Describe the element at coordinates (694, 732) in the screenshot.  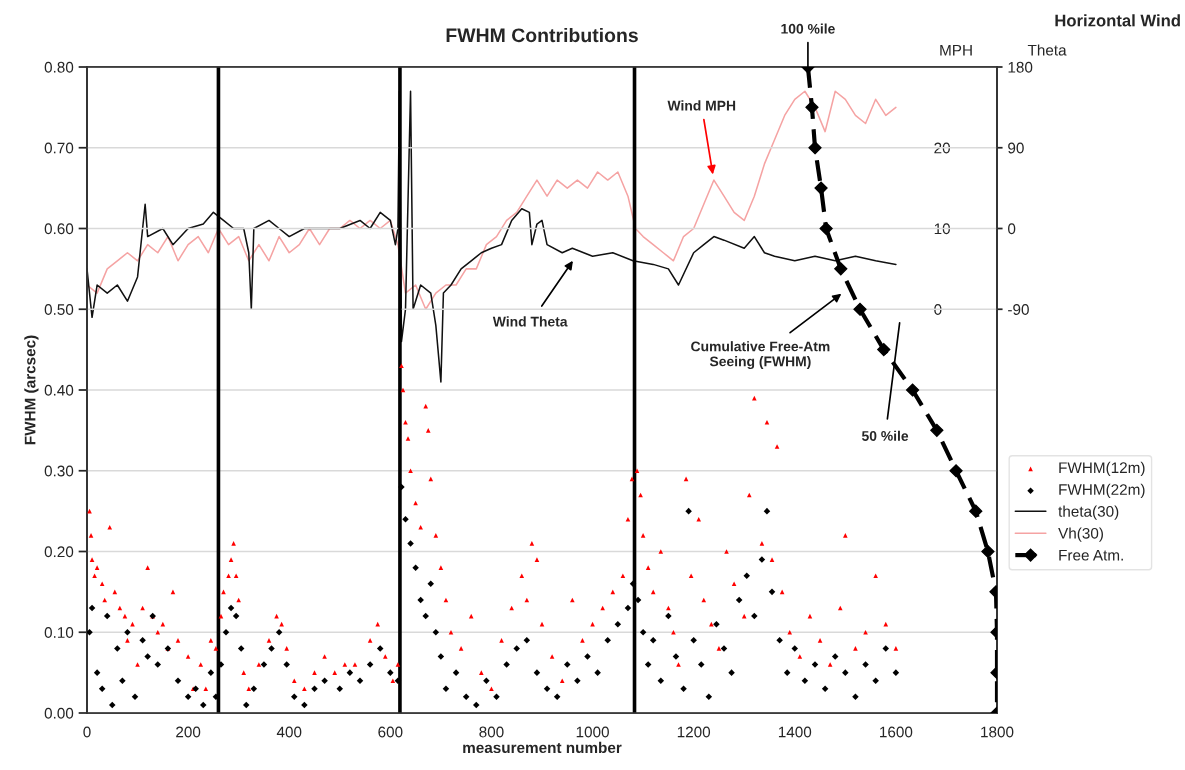
I see `x-tick-label: 1200` at that location.